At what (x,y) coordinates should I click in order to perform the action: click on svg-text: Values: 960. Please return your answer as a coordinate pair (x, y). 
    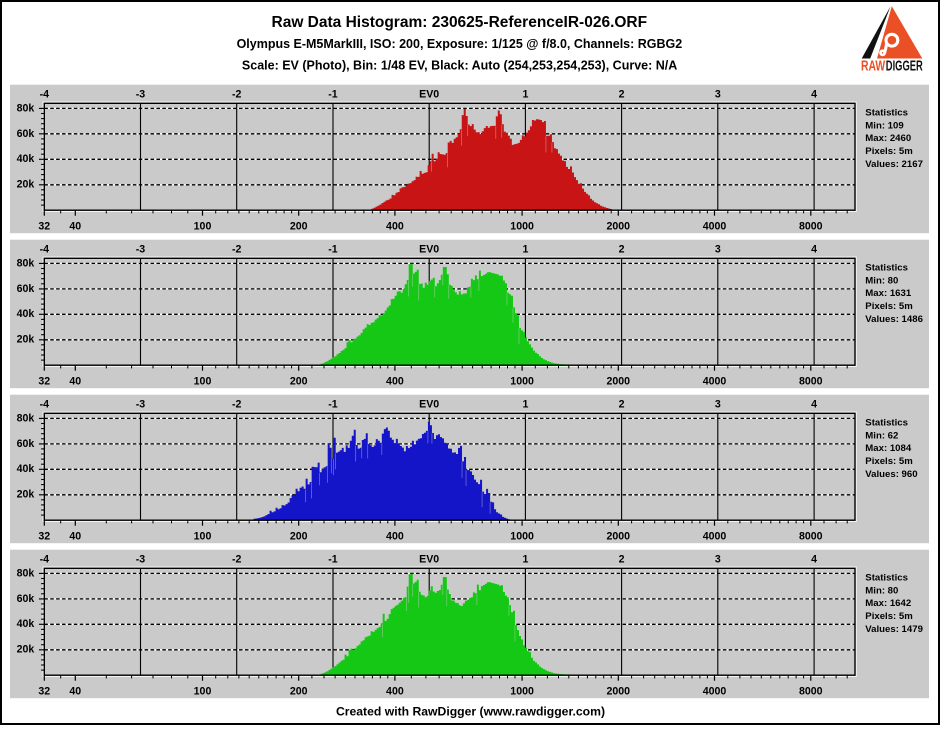
    Looking at the image, I should click on (891, 474).